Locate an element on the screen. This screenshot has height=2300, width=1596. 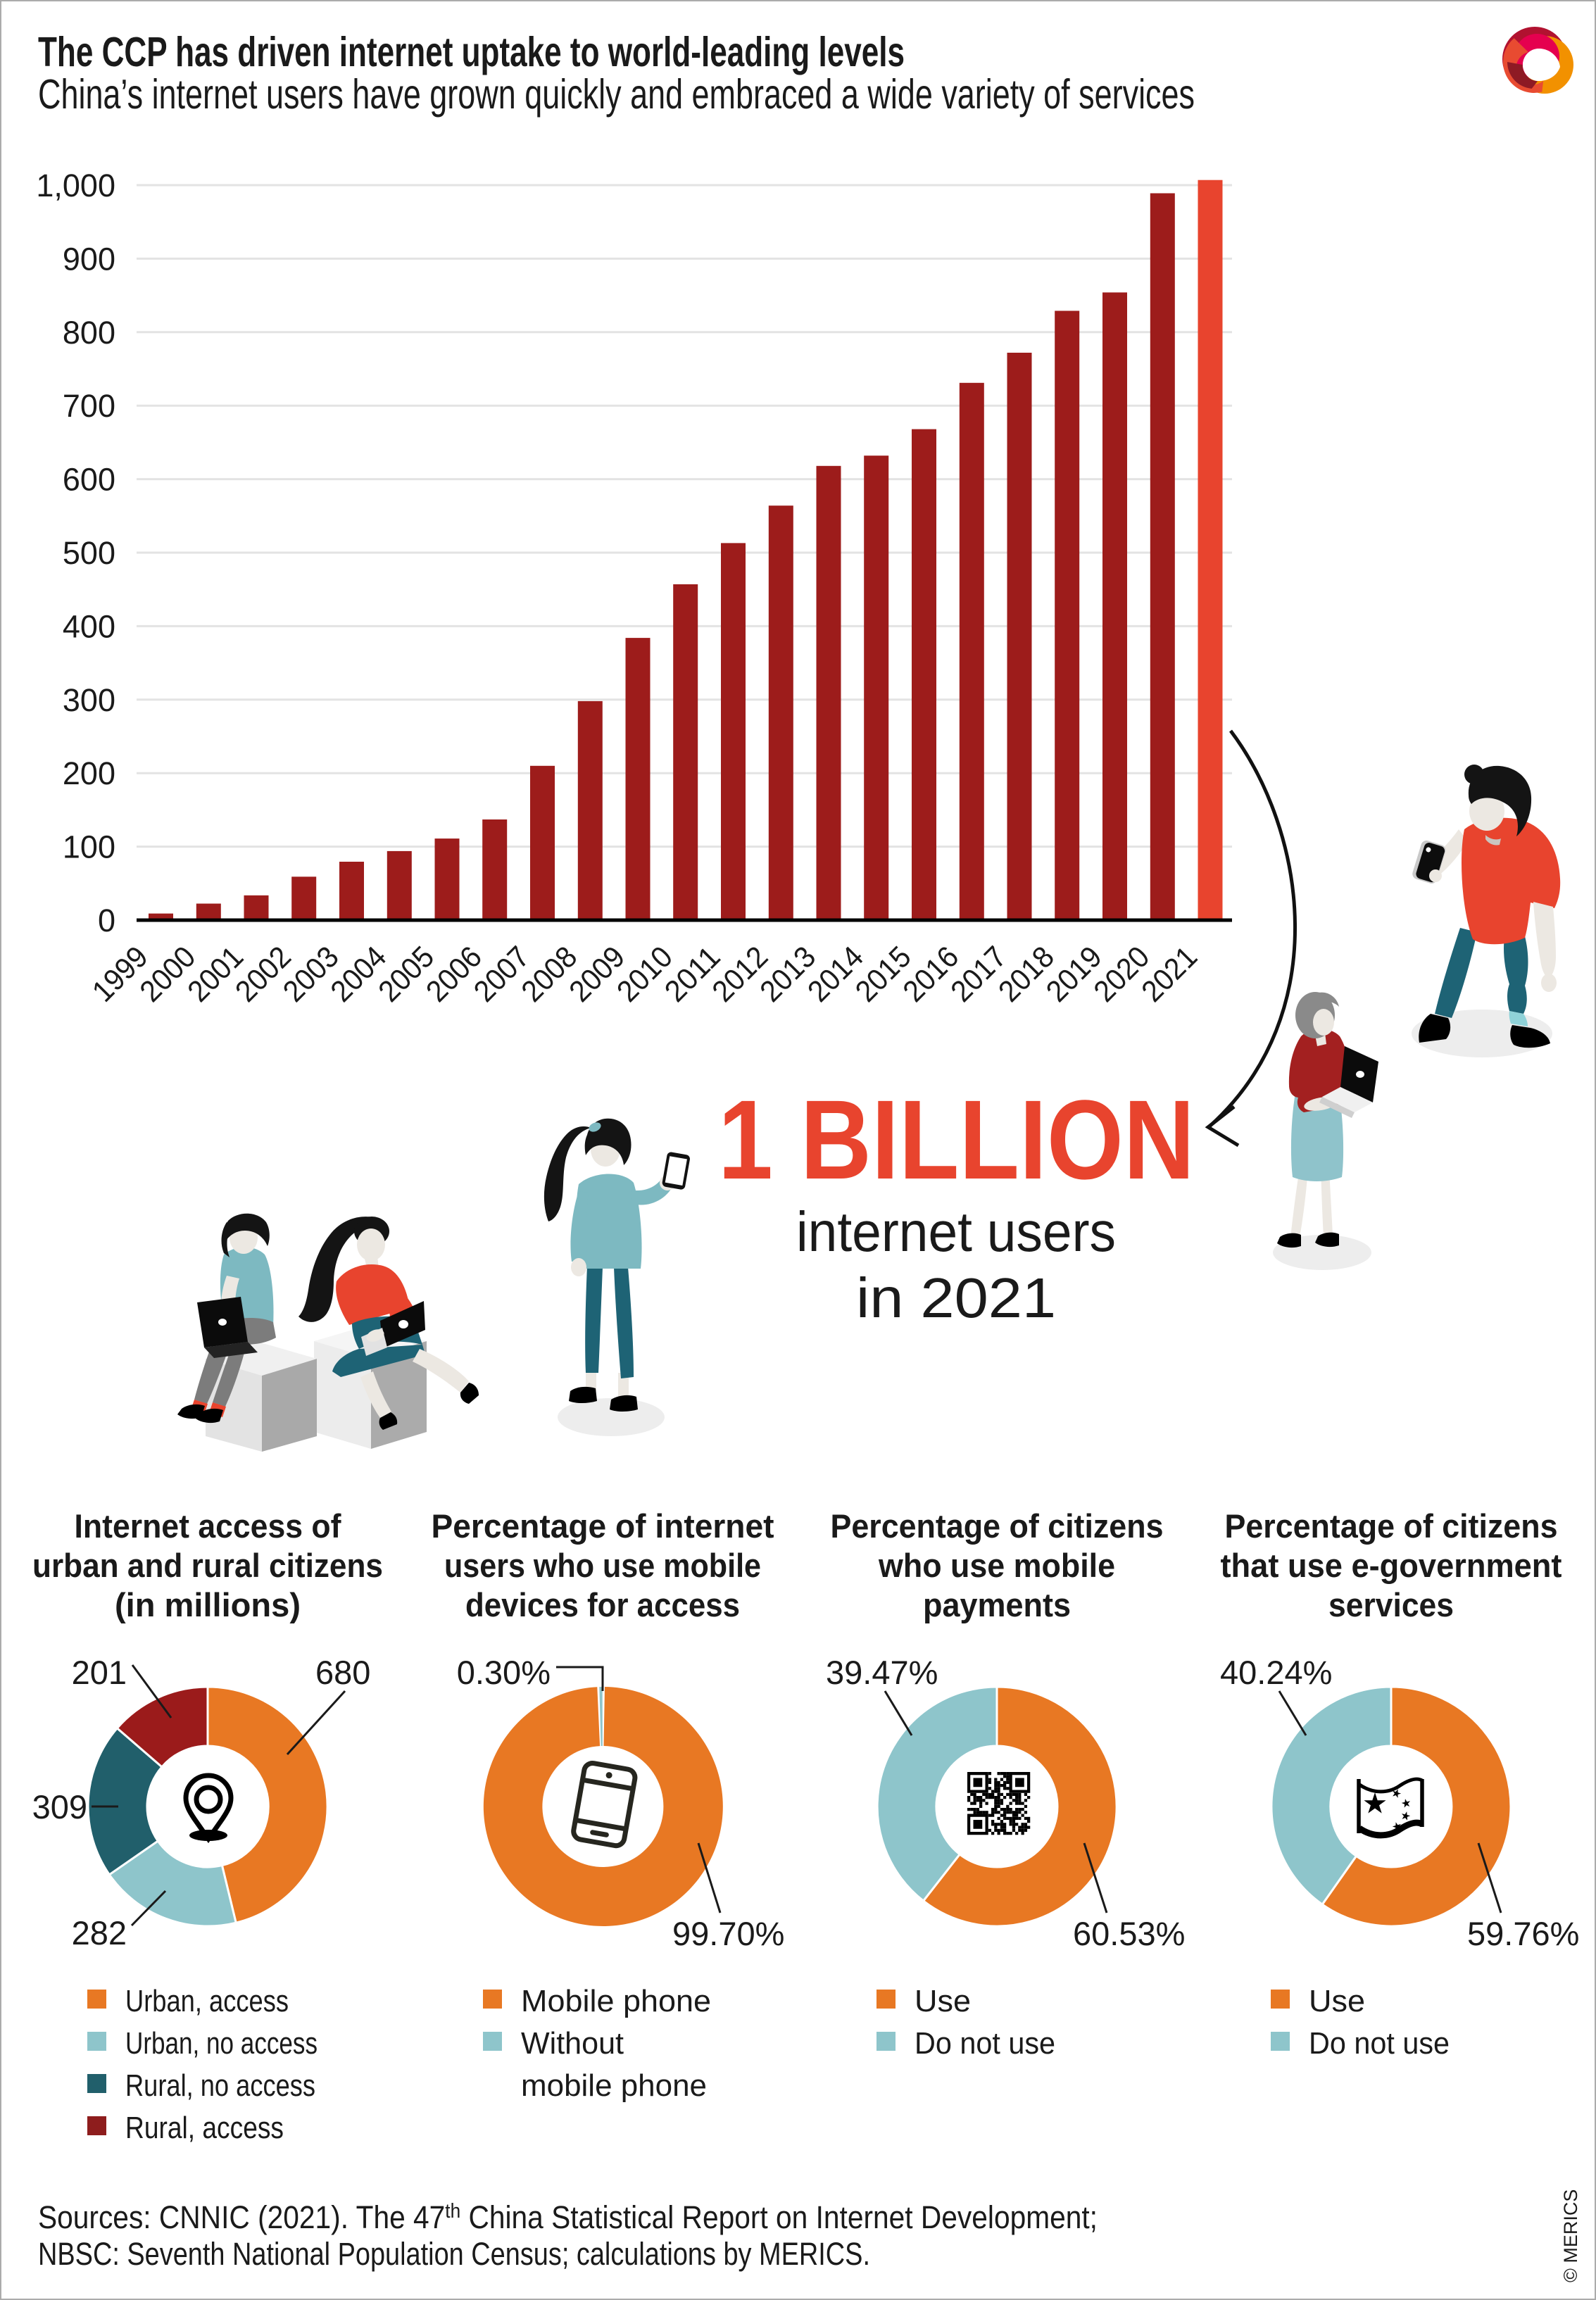
svg-text: 309 is located at coordinates (59, 1806).